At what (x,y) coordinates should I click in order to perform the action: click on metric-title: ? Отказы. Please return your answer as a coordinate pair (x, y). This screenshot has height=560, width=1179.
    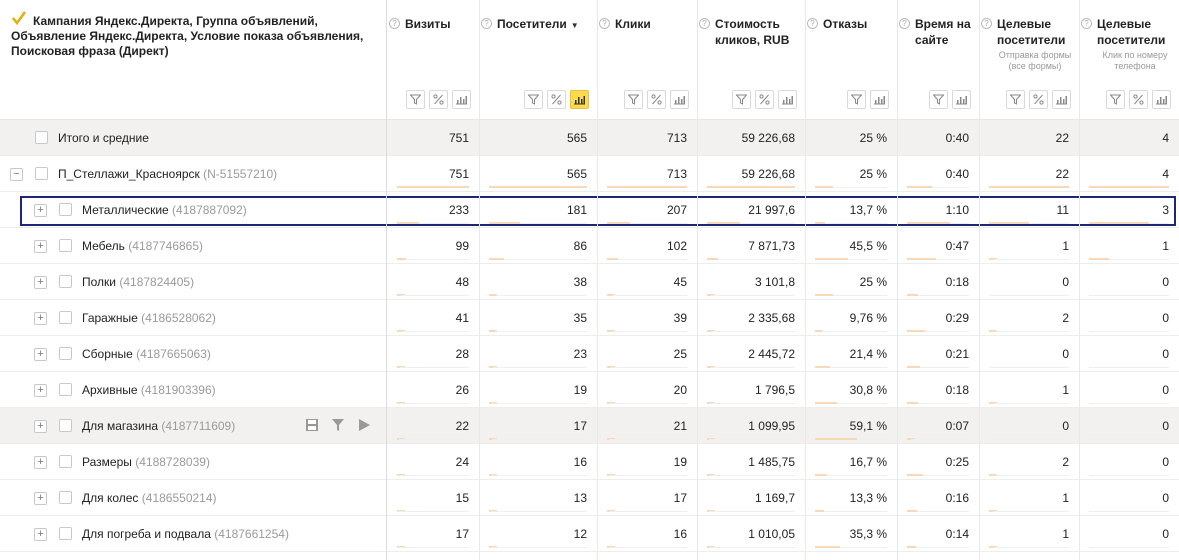
    Looking at the image, I should click on (850, 24).